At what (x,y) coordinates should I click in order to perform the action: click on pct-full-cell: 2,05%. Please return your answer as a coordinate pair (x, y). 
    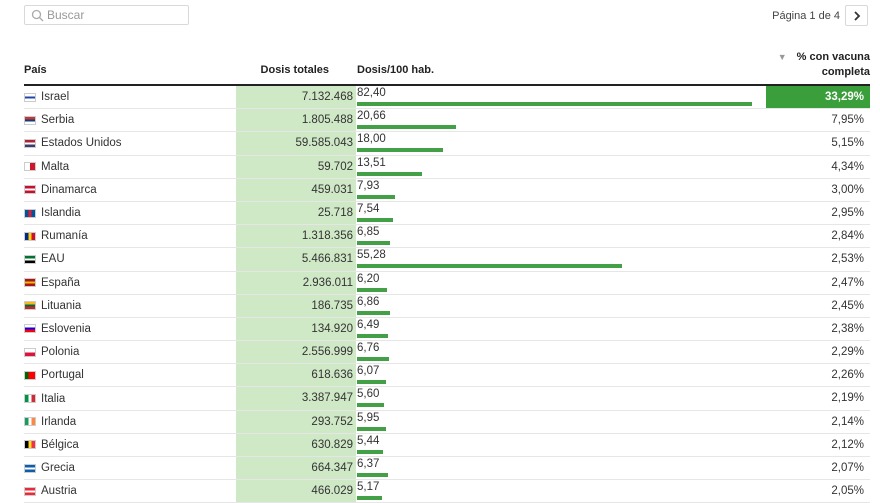
    Looking at the image, I should click on (847, 491).